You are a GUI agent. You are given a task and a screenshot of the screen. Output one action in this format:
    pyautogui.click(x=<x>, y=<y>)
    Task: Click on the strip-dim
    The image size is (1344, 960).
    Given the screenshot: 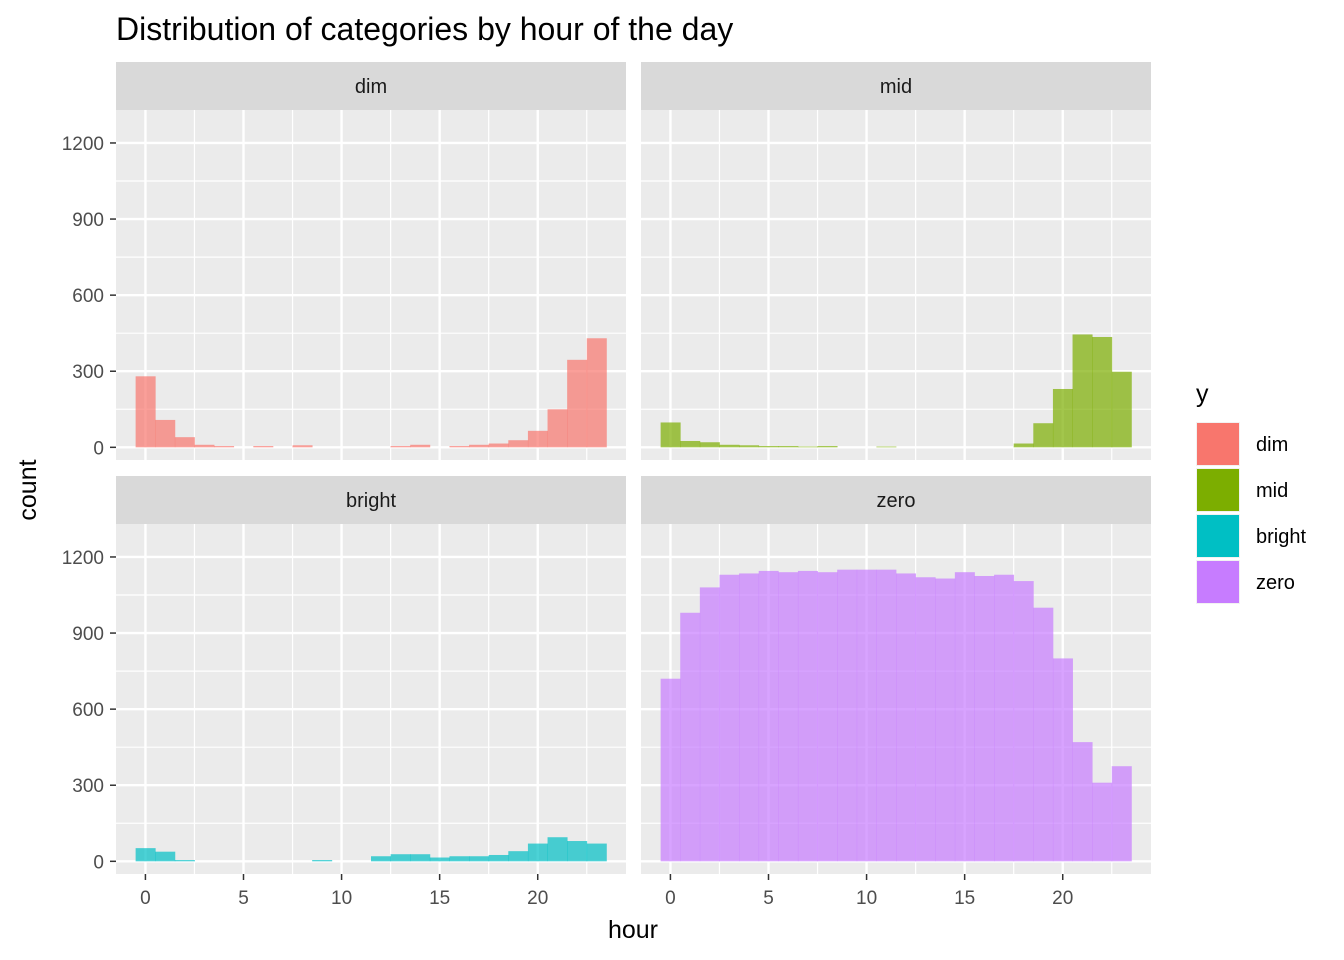 What is the action you would take?
    pyautogui.click(x=371, y=86)
    